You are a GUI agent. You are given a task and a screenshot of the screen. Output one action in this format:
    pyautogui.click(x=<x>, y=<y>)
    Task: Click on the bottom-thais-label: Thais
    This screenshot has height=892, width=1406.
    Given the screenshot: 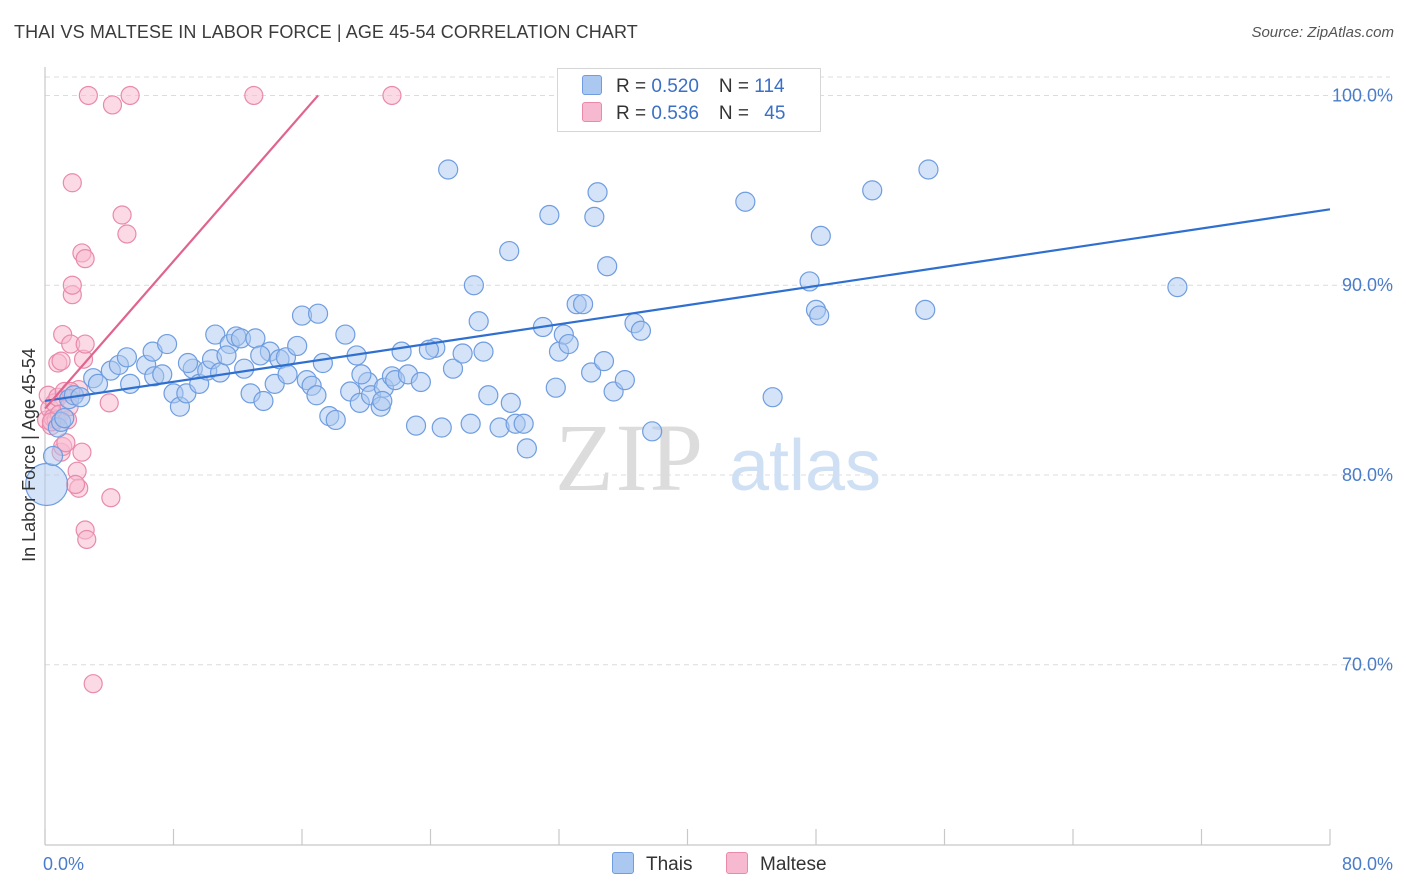 What is the action you would take?
    pyautogui.click(x=669, y=864)
    